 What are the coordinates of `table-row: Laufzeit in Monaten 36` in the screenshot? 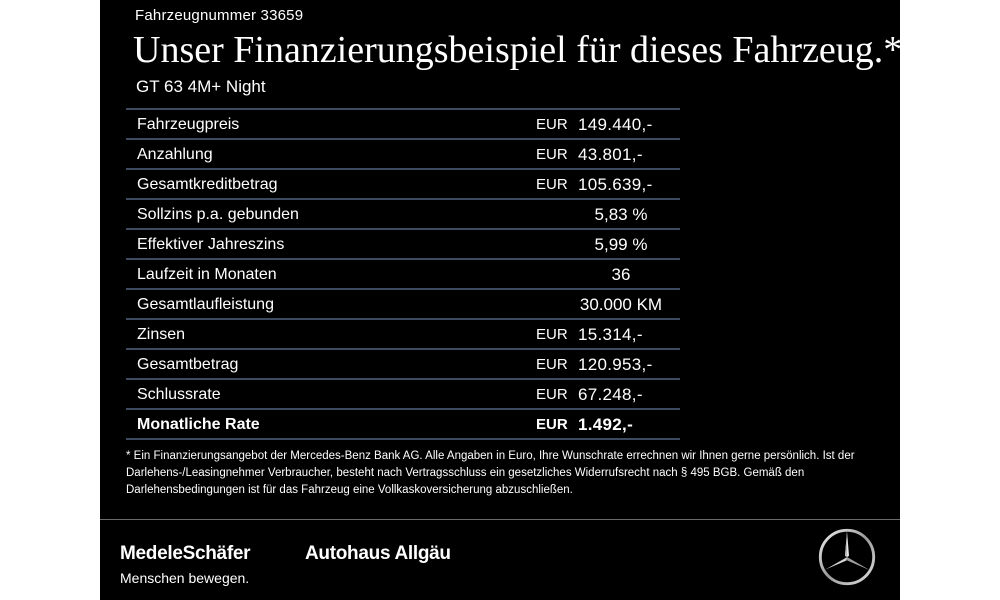 It's located at (403, 275).